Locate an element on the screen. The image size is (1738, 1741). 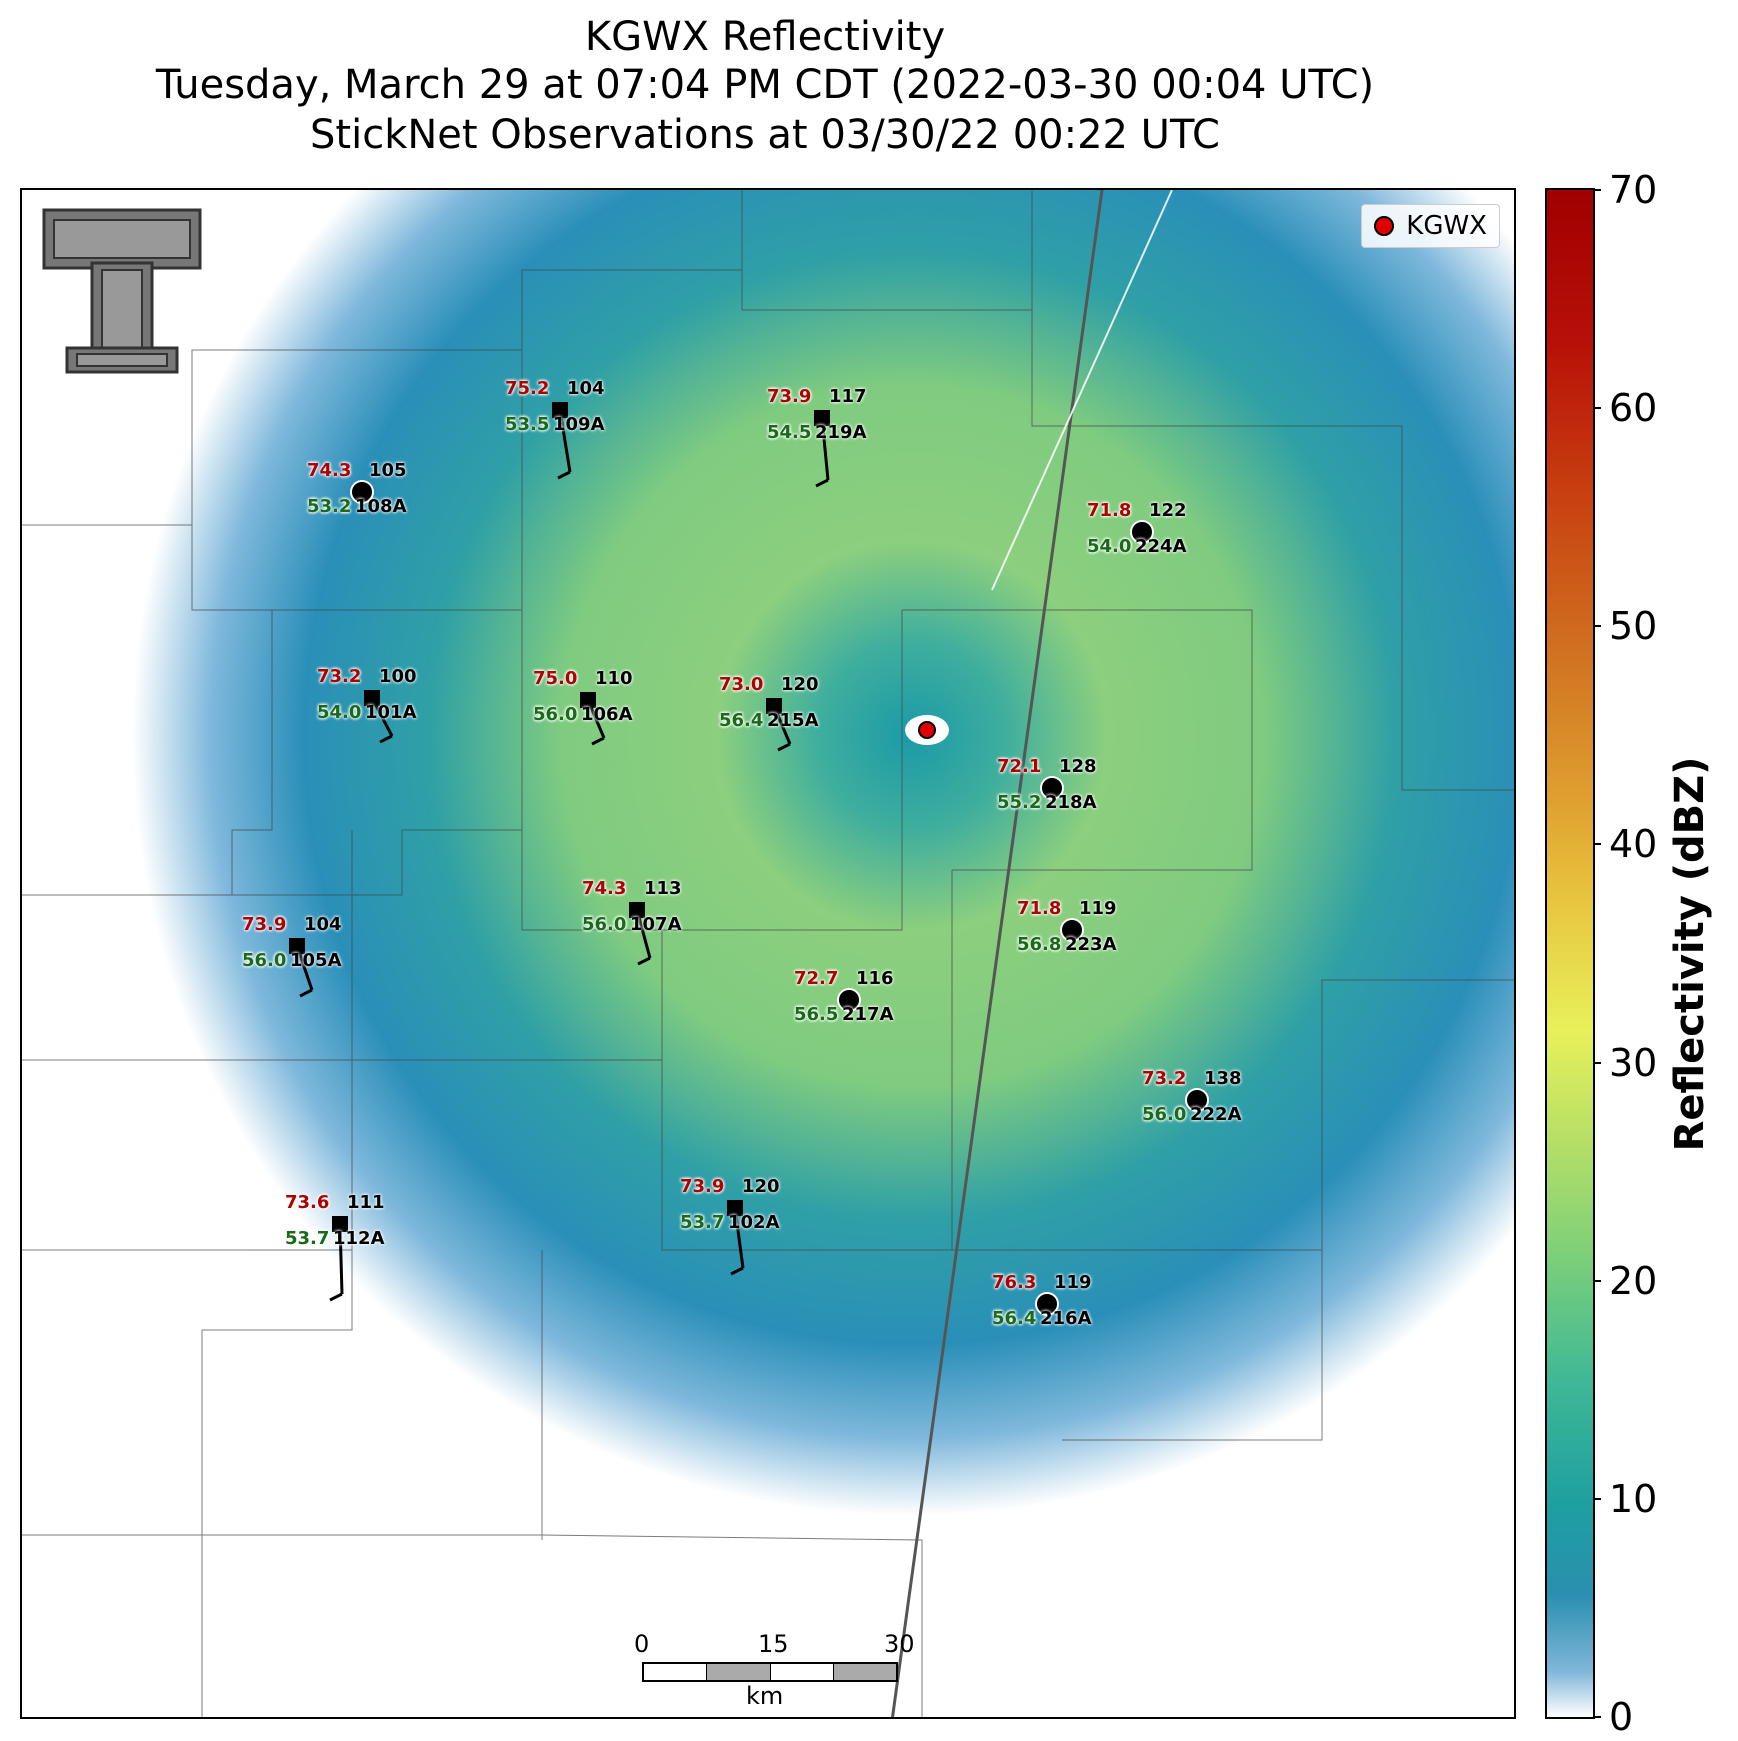
station-marker-224A is located at coordinates (1142, 532).